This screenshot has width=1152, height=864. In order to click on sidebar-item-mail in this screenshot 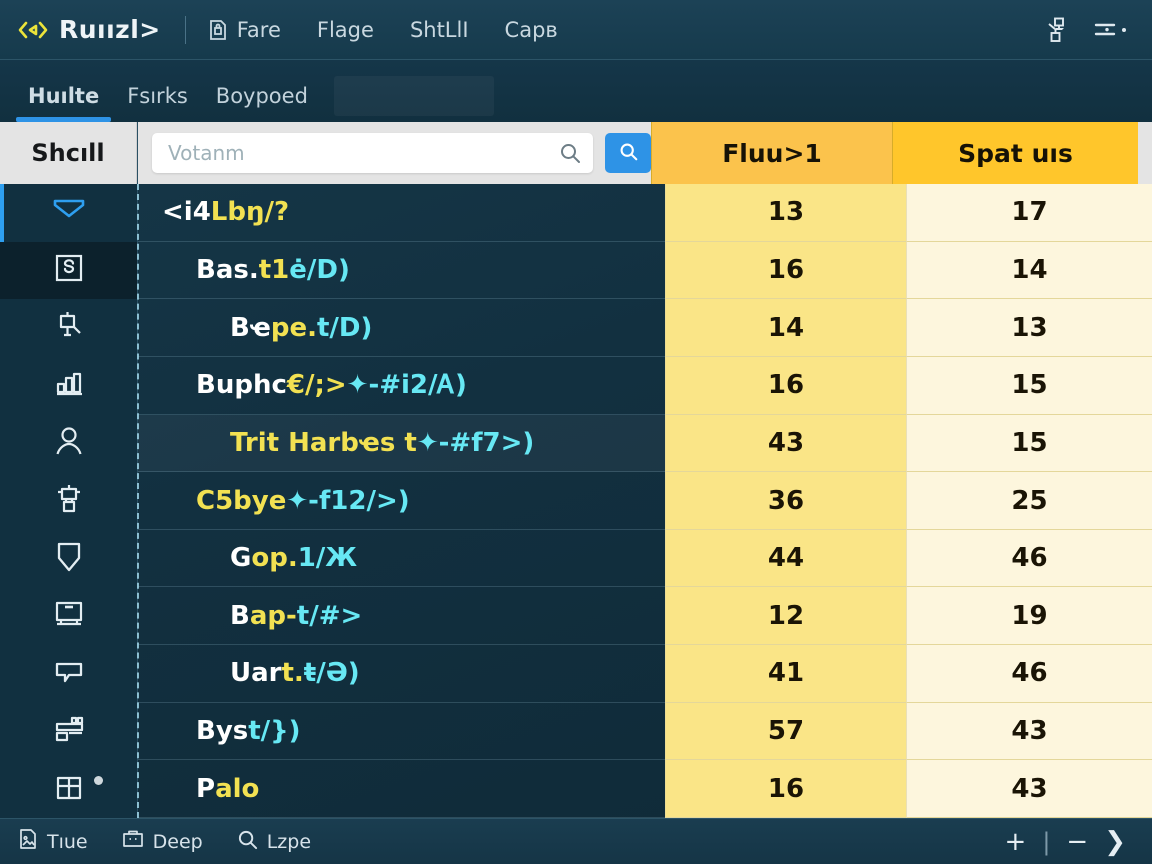, I will do `click(68, 213)`.